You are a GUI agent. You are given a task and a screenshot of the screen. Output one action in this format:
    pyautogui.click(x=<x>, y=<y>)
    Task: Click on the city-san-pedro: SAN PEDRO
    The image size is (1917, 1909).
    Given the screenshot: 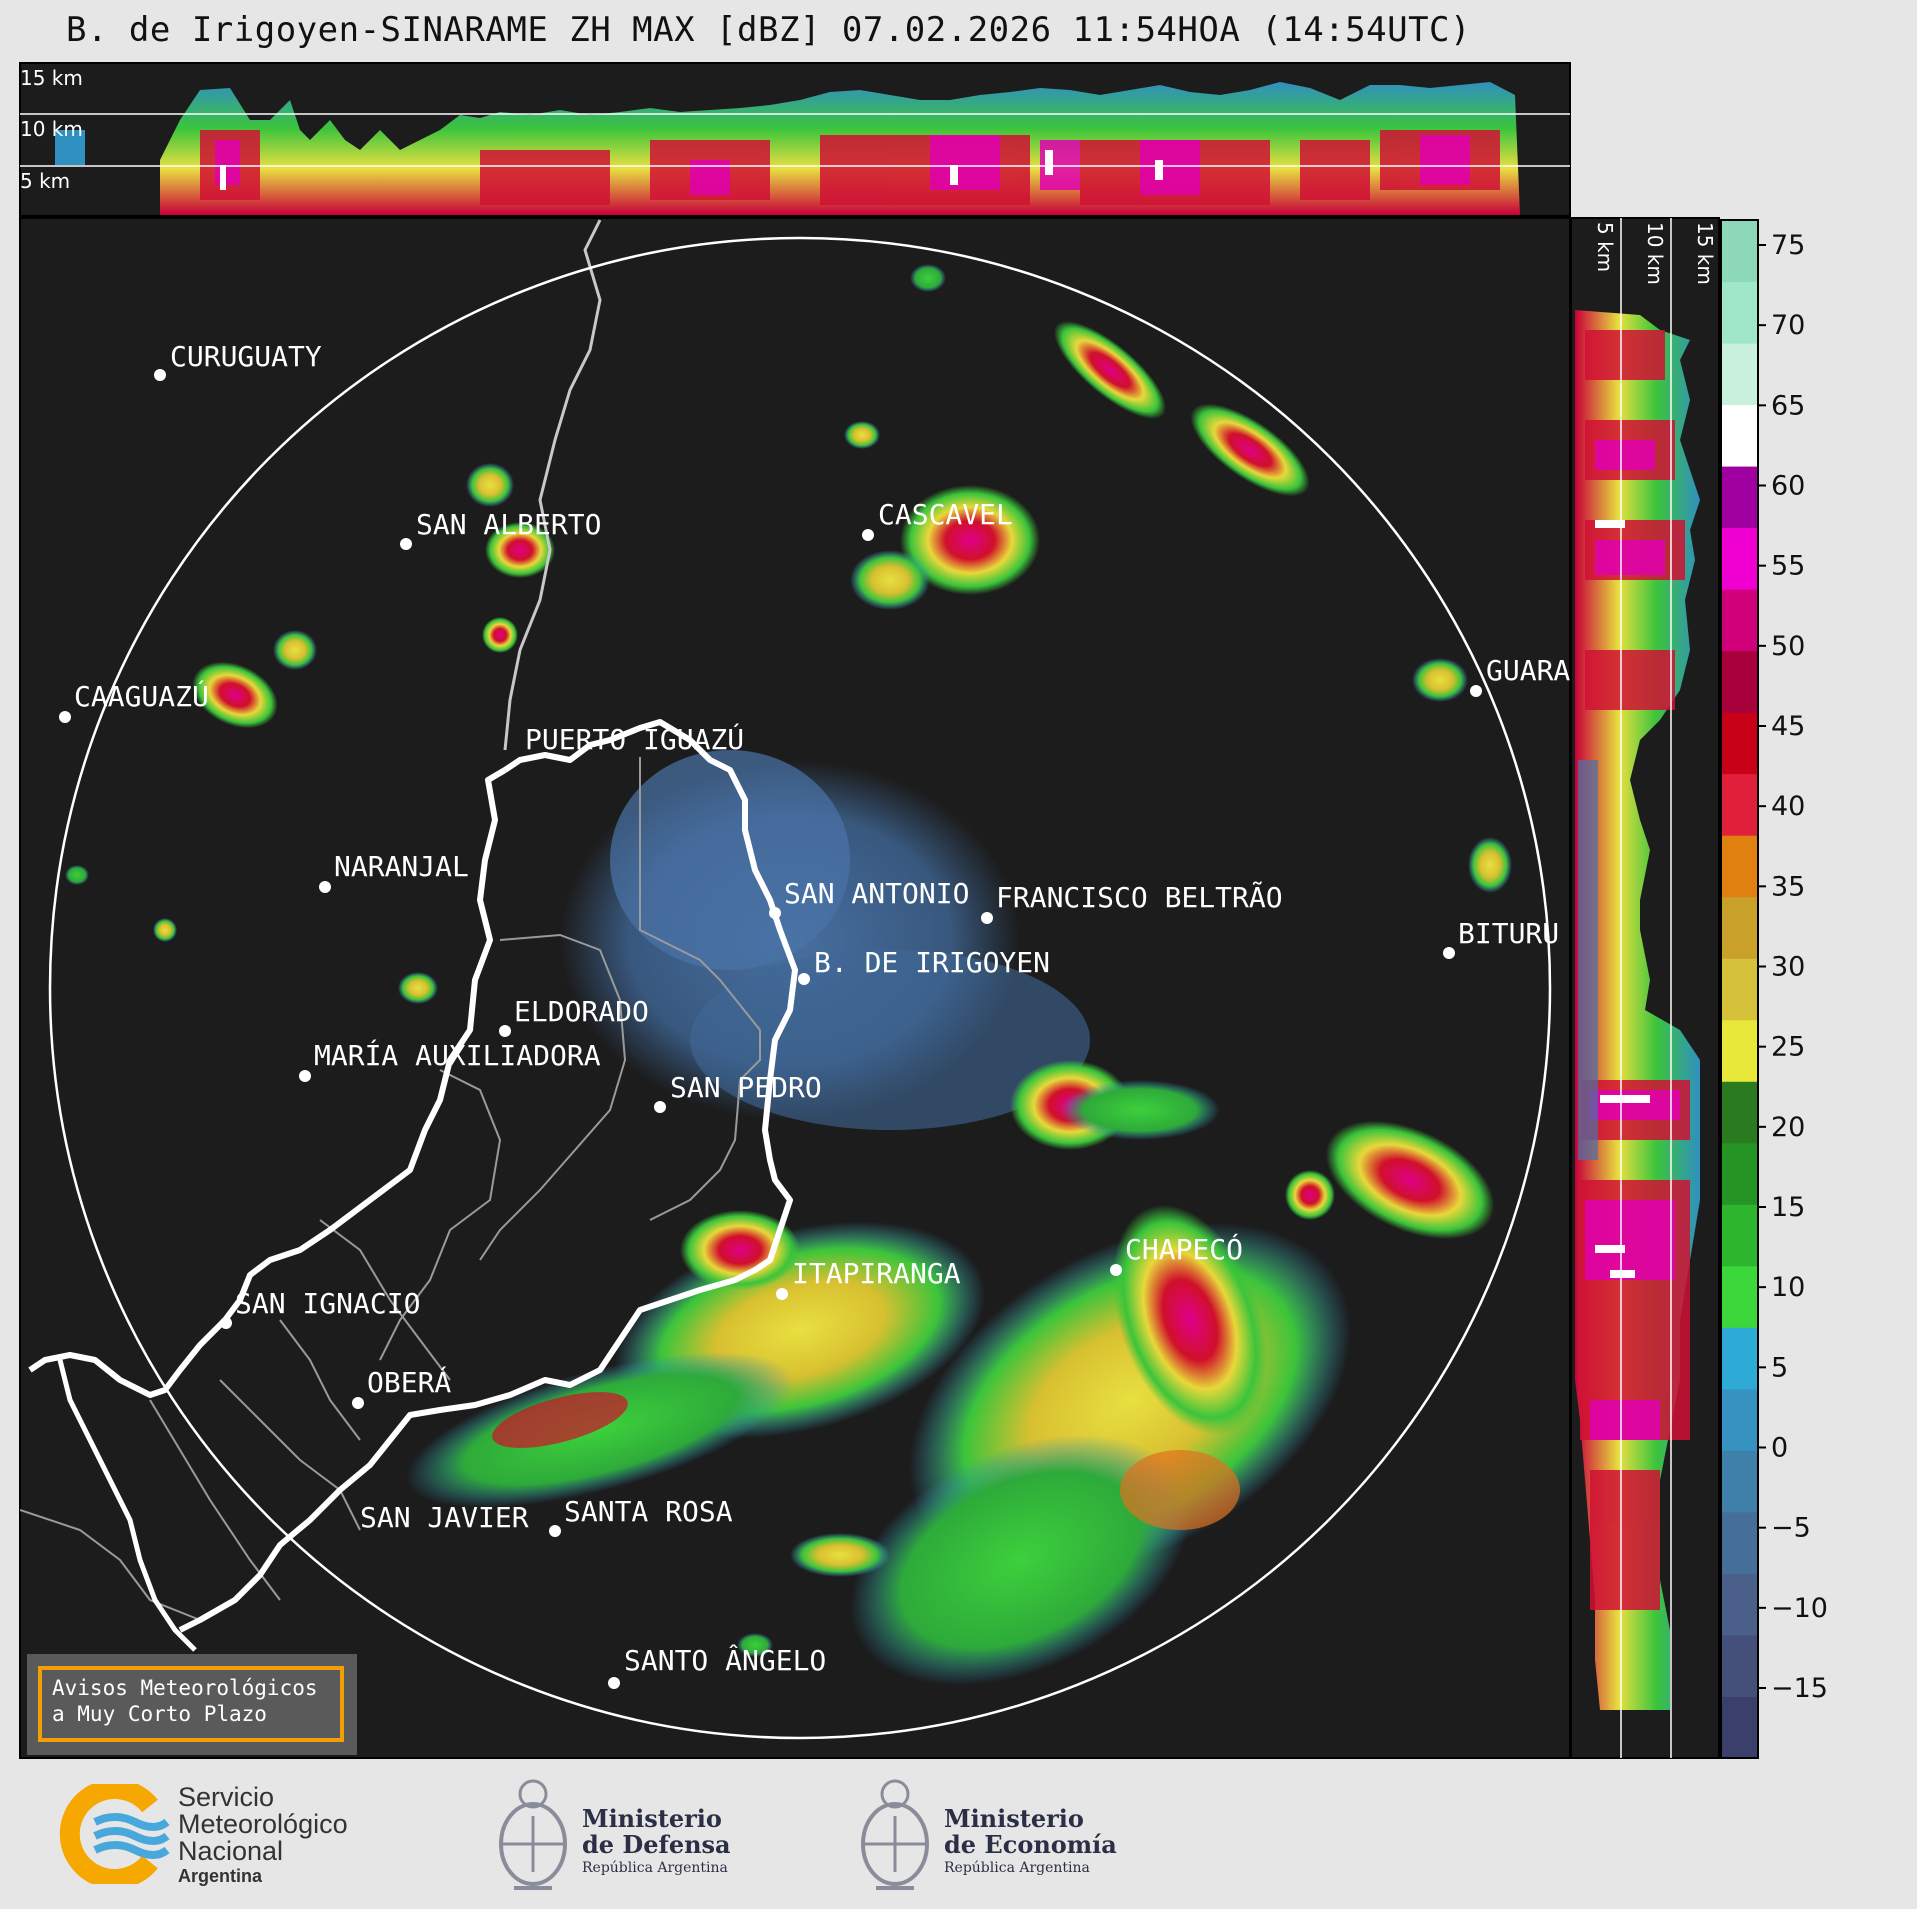 What is the action you would take?
    pyautogui.click(x=738, y=1092)
    